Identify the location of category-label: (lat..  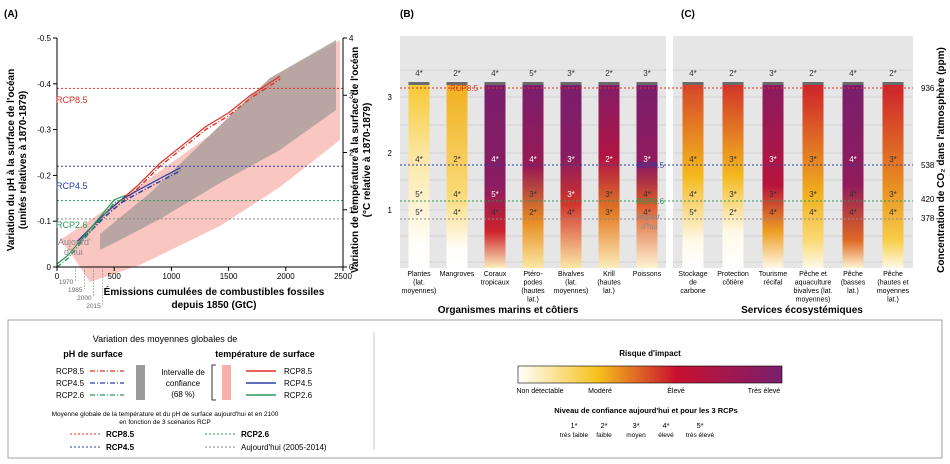
(571, 283).